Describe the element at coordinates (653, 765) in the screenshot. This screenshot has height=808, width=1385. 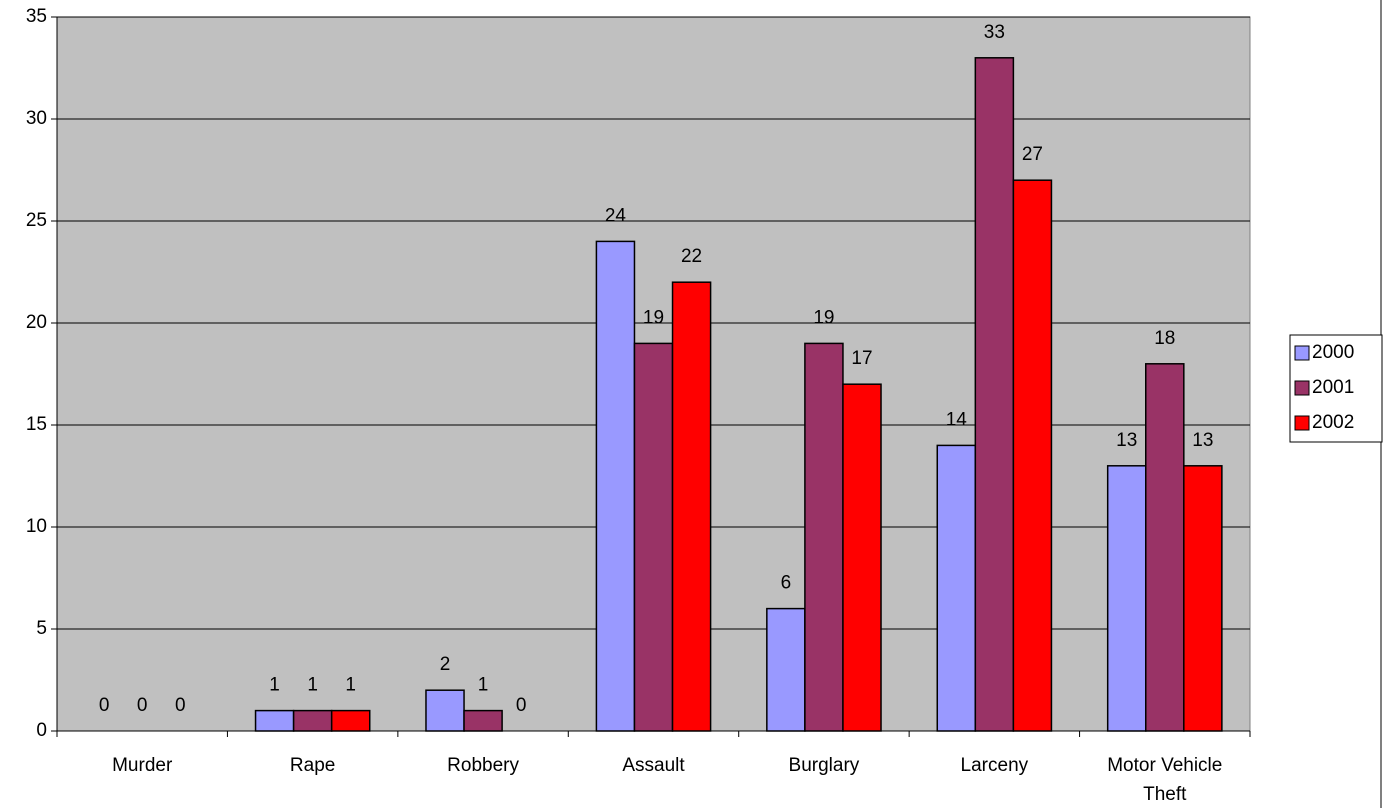
I see `x-tick-label: Assault` at that location.